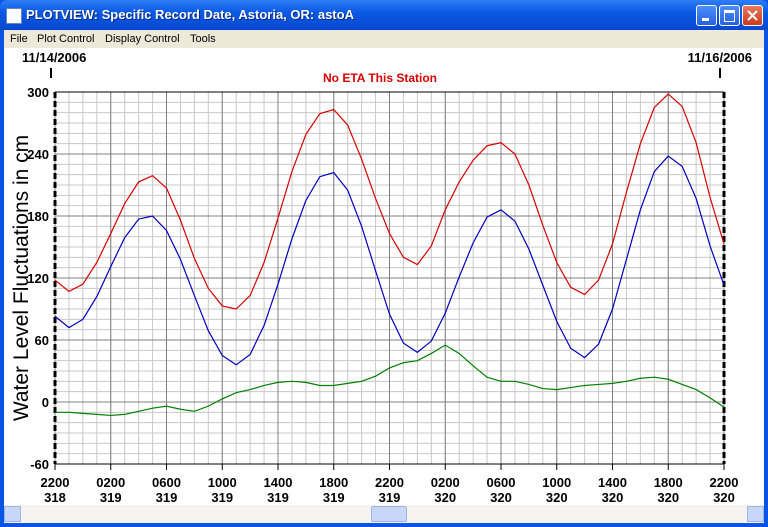 The height and width of the screenshot is (527, 768). I want to click on scroll-right, so click(755, 514).